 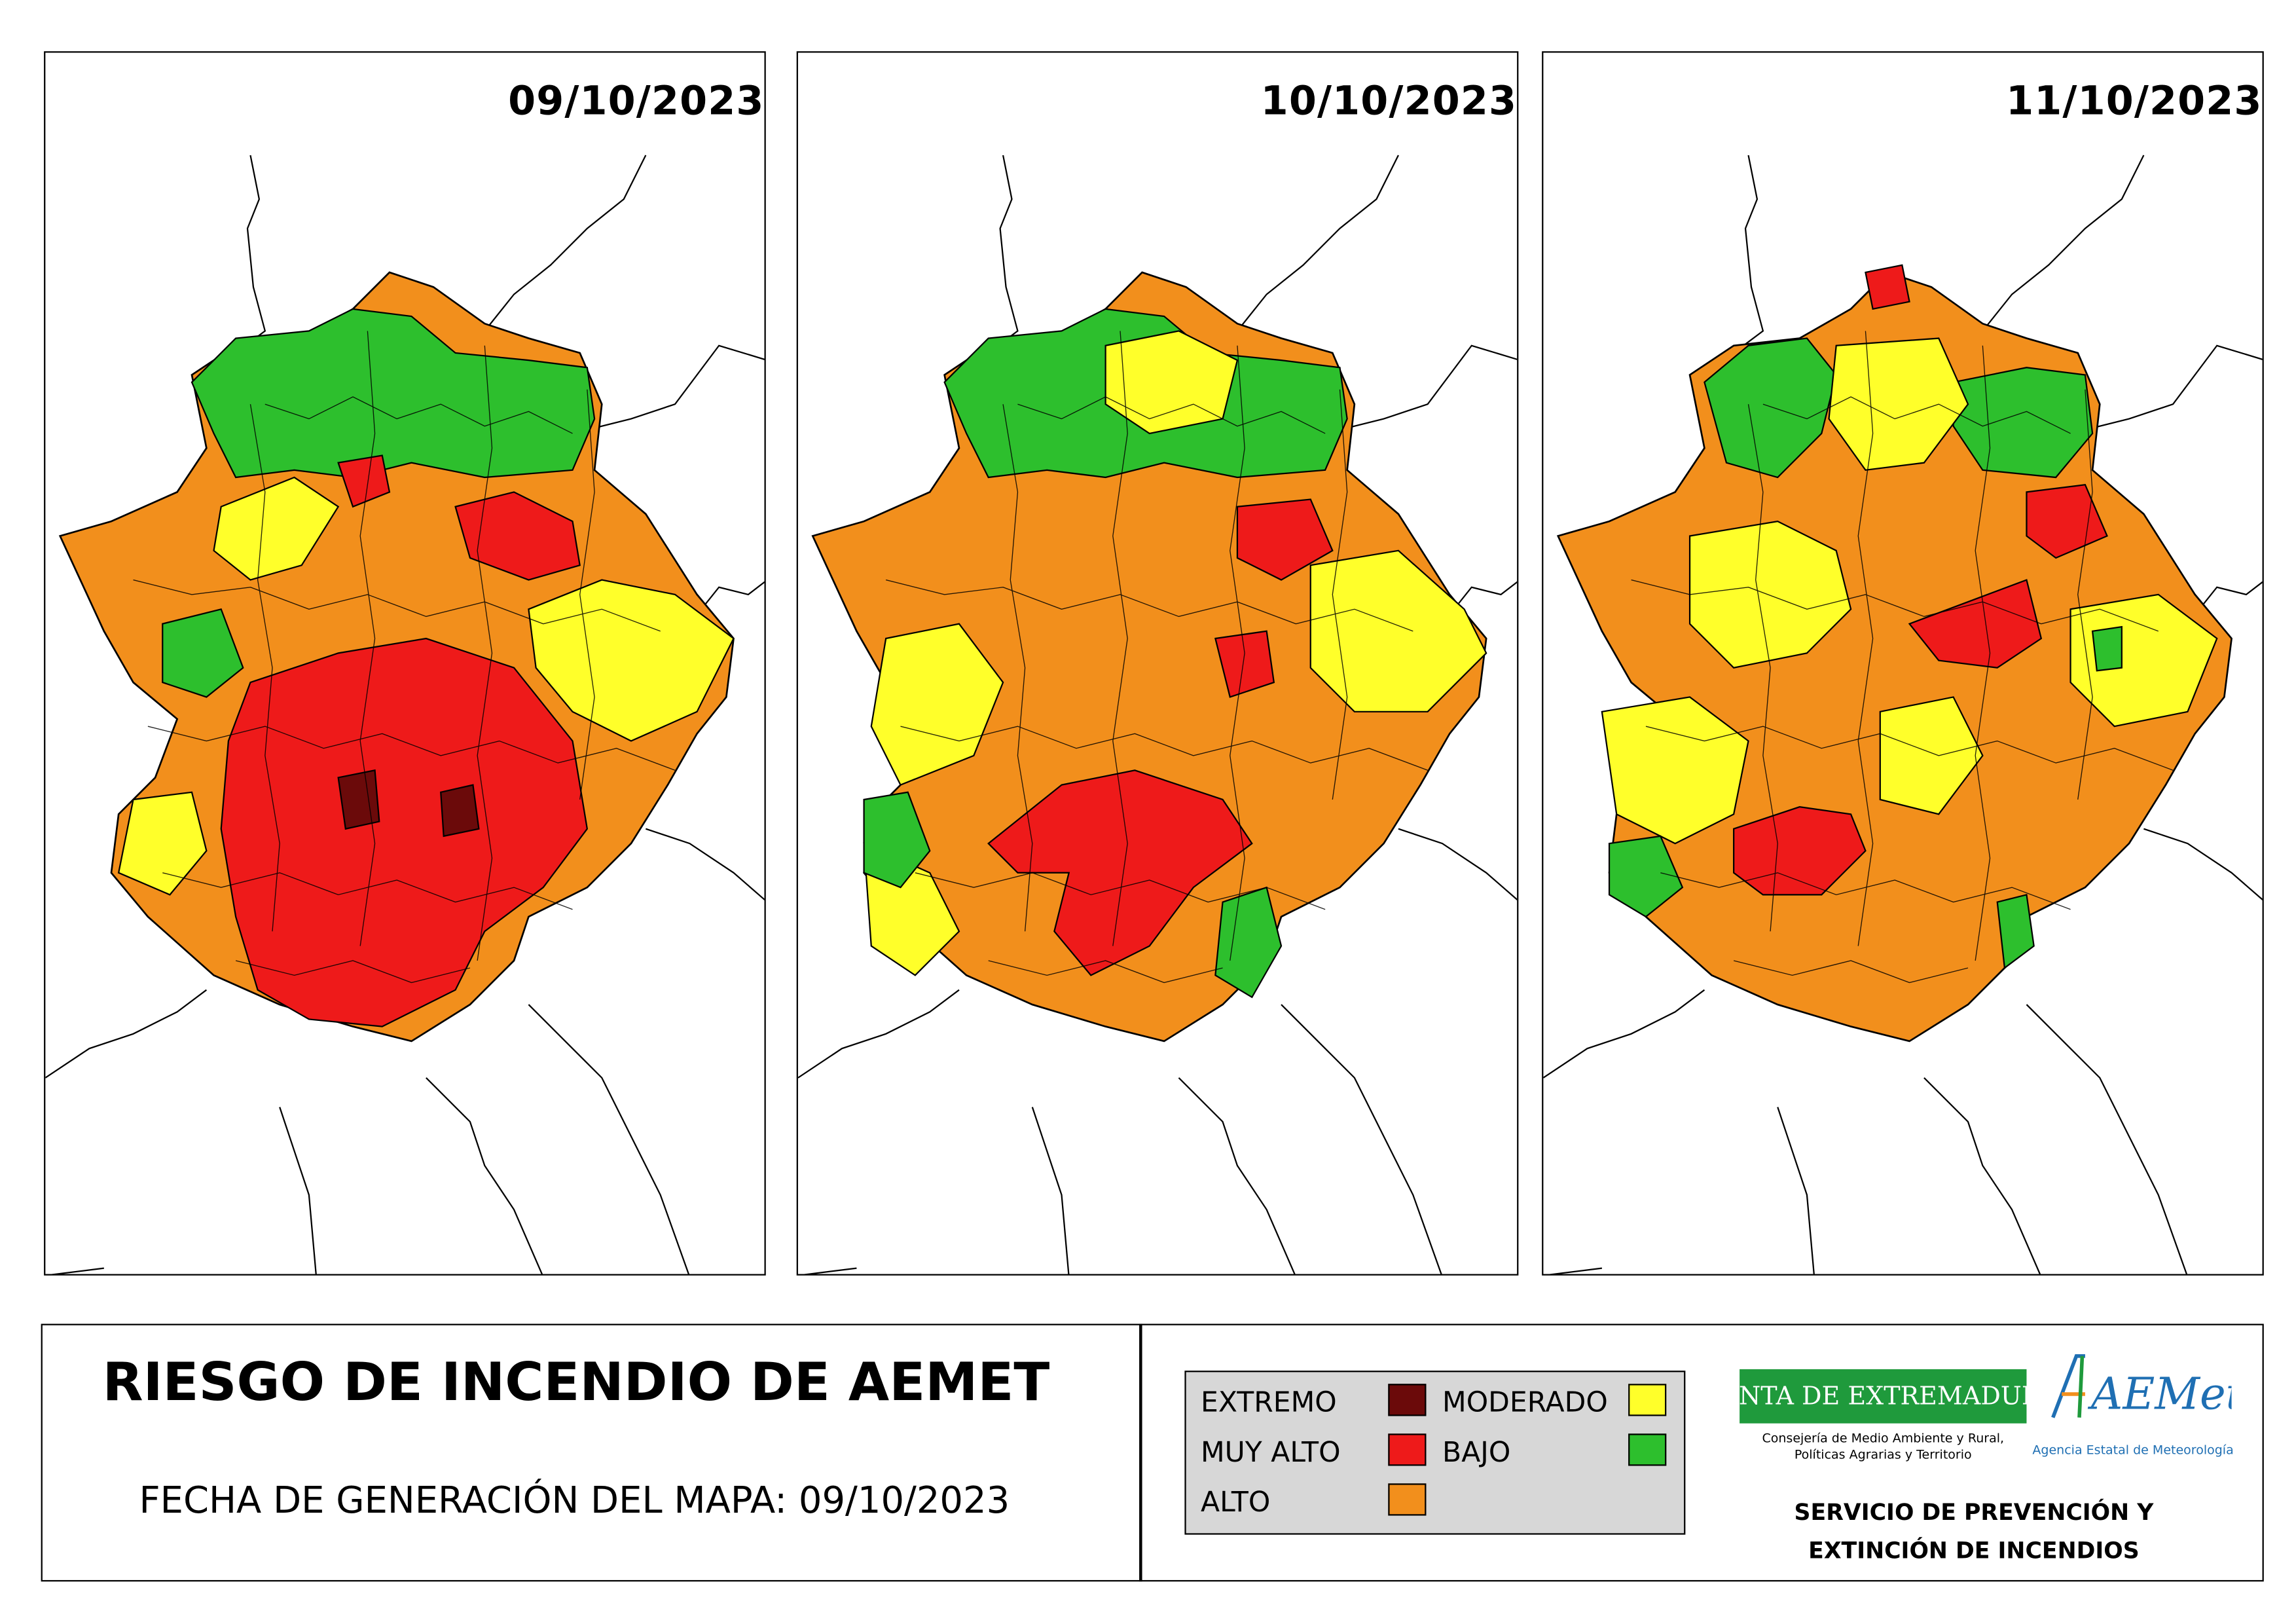 I want to click on service-line-1: SERVICIO DE PREVENCIÓN Y, so click(x=1974, y=1512).